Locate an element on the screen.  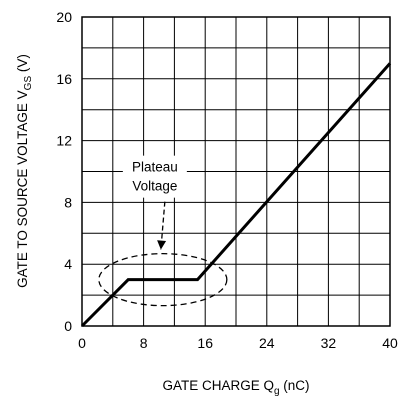
x-tick-label: 32 is located at coordinates (329, 343).